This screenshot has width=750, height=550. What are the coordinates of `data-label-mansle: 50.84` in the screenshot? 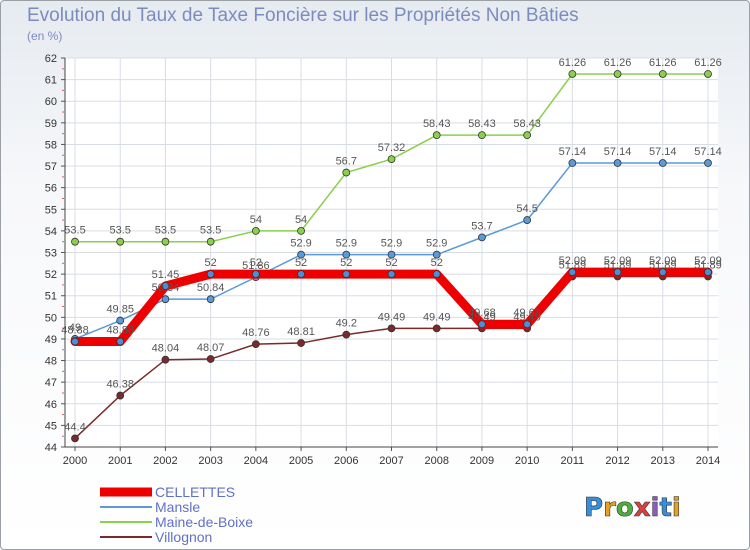 It's located at (166, 288).